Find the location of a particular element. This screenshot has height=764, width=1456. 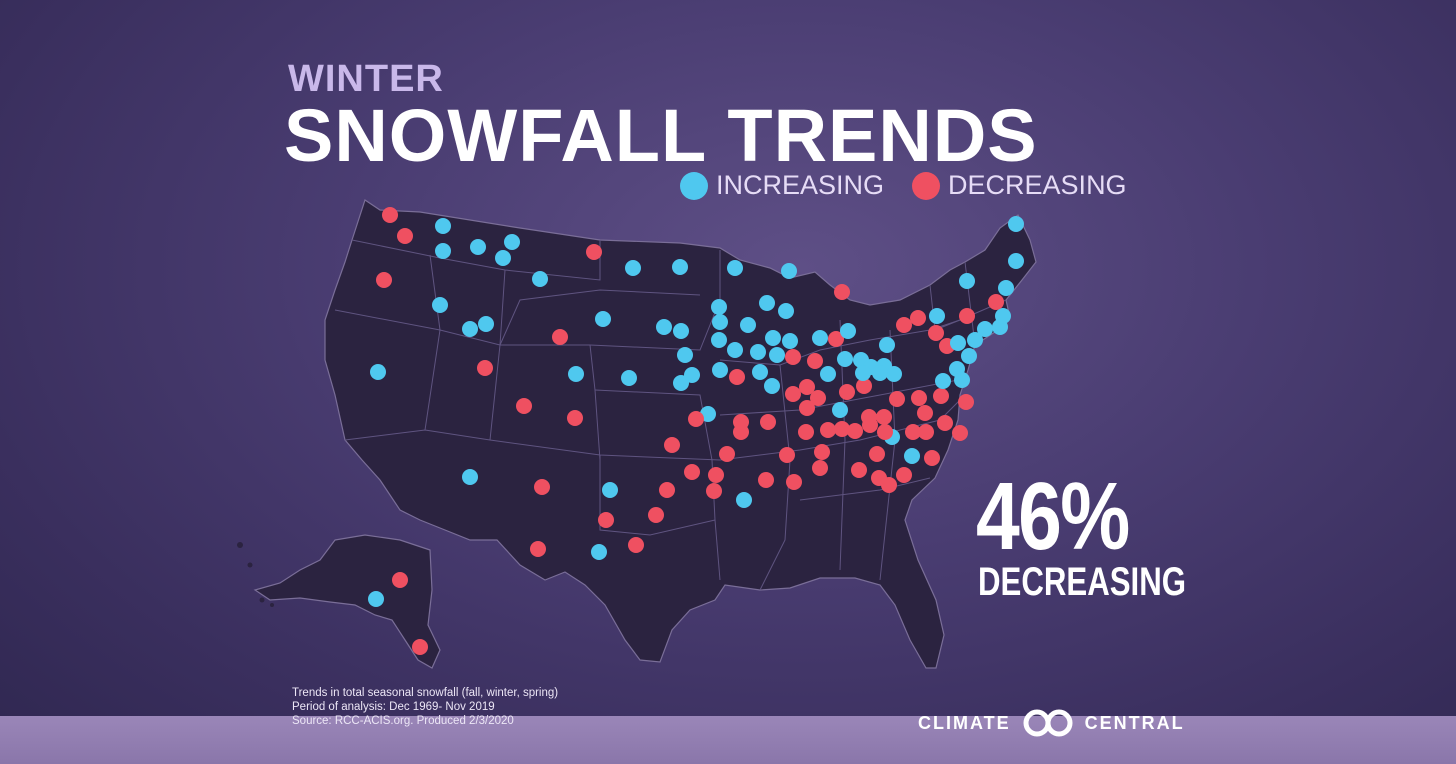

title-winter: WINTER is located at coordinates (366, 79).